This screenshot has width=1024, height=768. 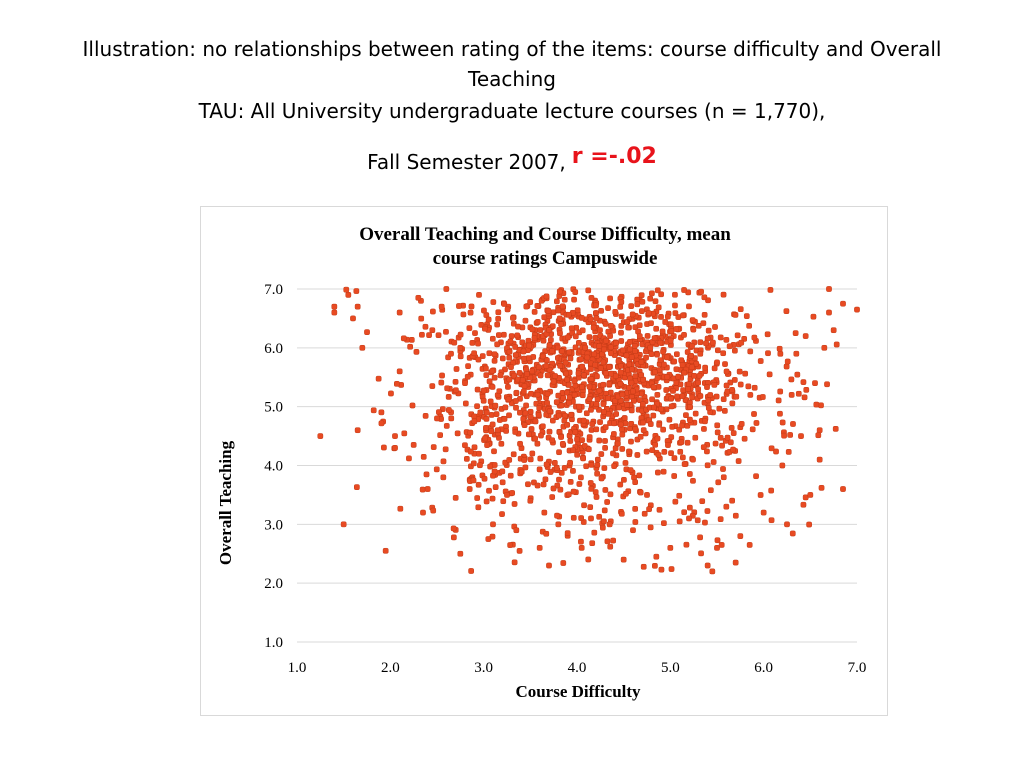 I want to click on slide-semester-line: Fall Semester 2007, r =-.02, so click(x=512, y=161).